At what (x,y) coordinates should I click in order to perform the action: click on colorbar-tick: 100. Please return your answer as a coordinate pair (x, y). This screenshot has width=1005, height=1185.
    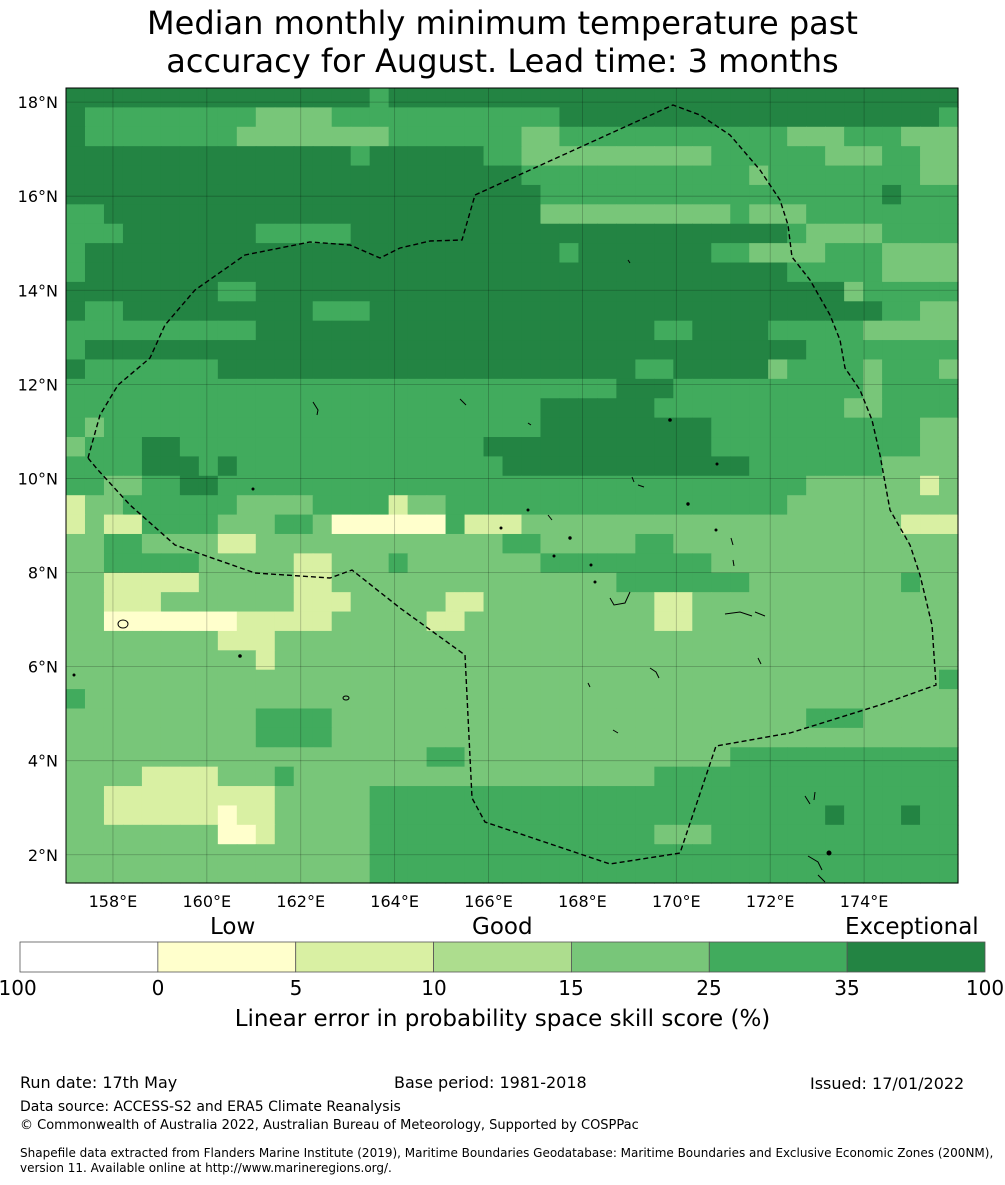
    Looking at the image, I should click on (985, 988).